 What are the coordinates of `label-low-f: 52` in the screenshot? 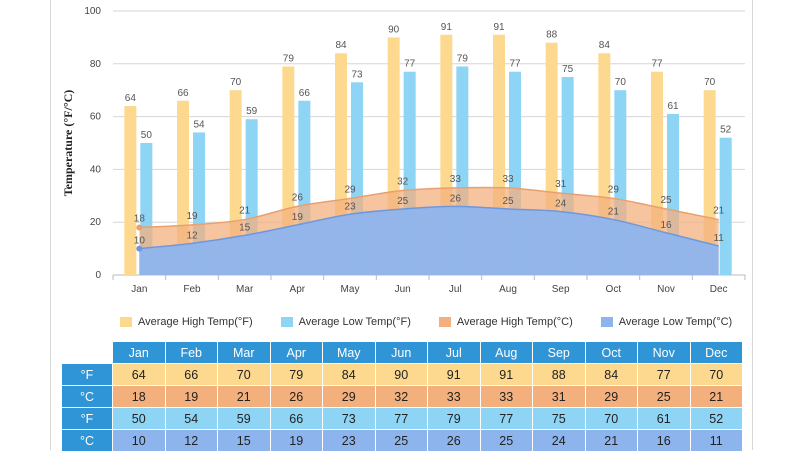 It's located at (726, 130).